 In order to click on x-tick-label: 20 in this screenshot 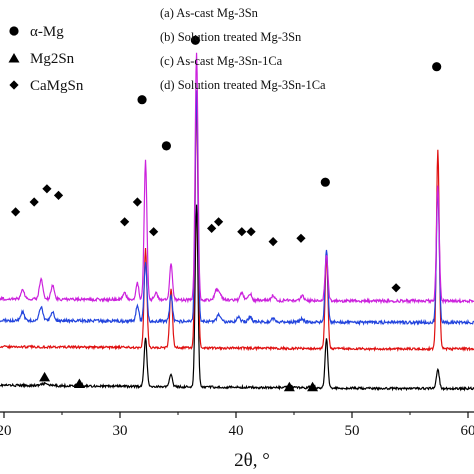, I will do `click(6, 431)`.